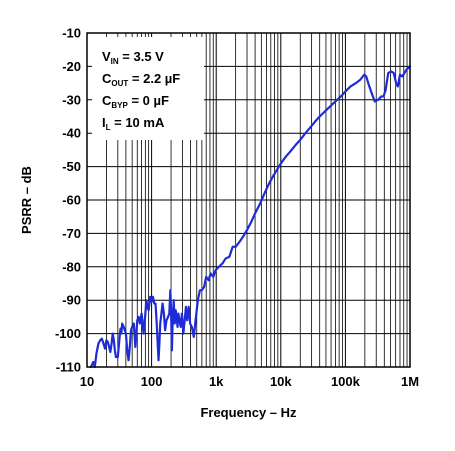 The image size is (455, 451). Describe the element at coordinates (71, 233) in the screenshot. I see `y-tick-label: -70` at that location.